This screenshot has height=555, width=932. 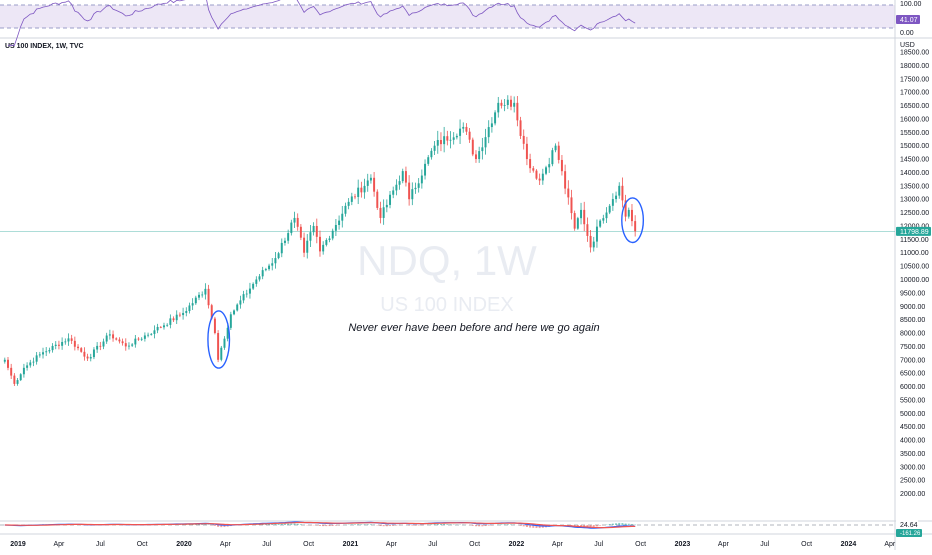 What do you see at coordinates (914, 53) in the screenshot?
I see `price-tick-label: 18500.00` at bounding box center [914, 53].